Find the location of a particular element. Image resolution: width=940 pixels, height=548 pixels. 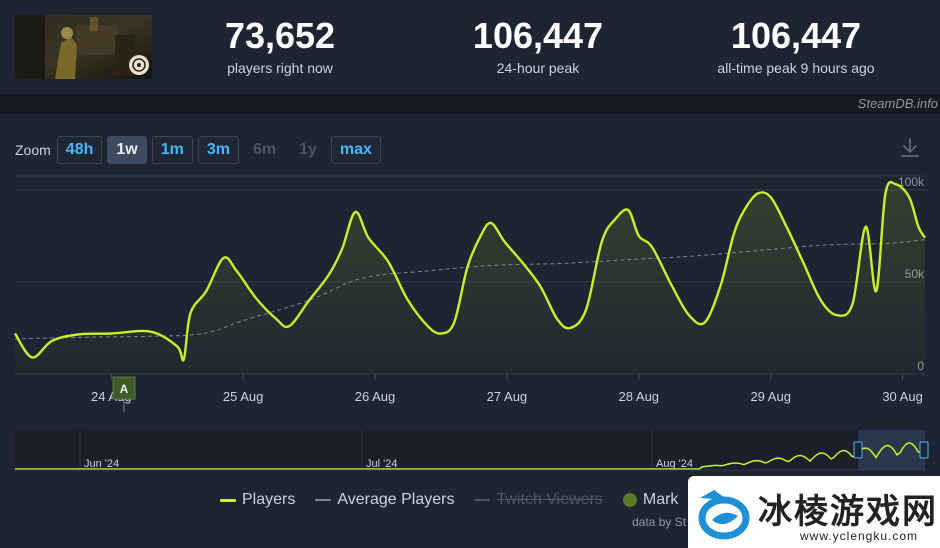

navigator-players-line is located at coordinates (470, 455).